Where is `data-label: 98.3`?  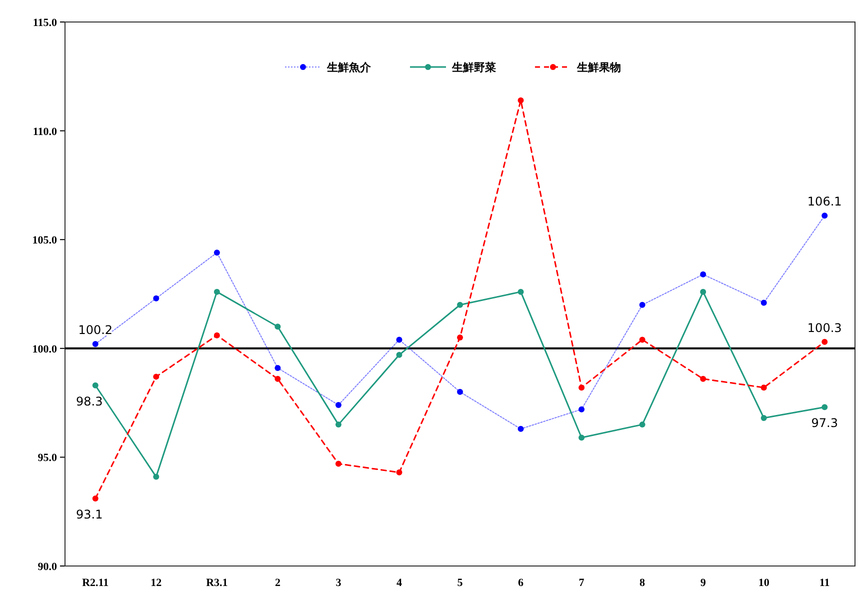
data-label: 98.3 is located at coordinates (89, 401).